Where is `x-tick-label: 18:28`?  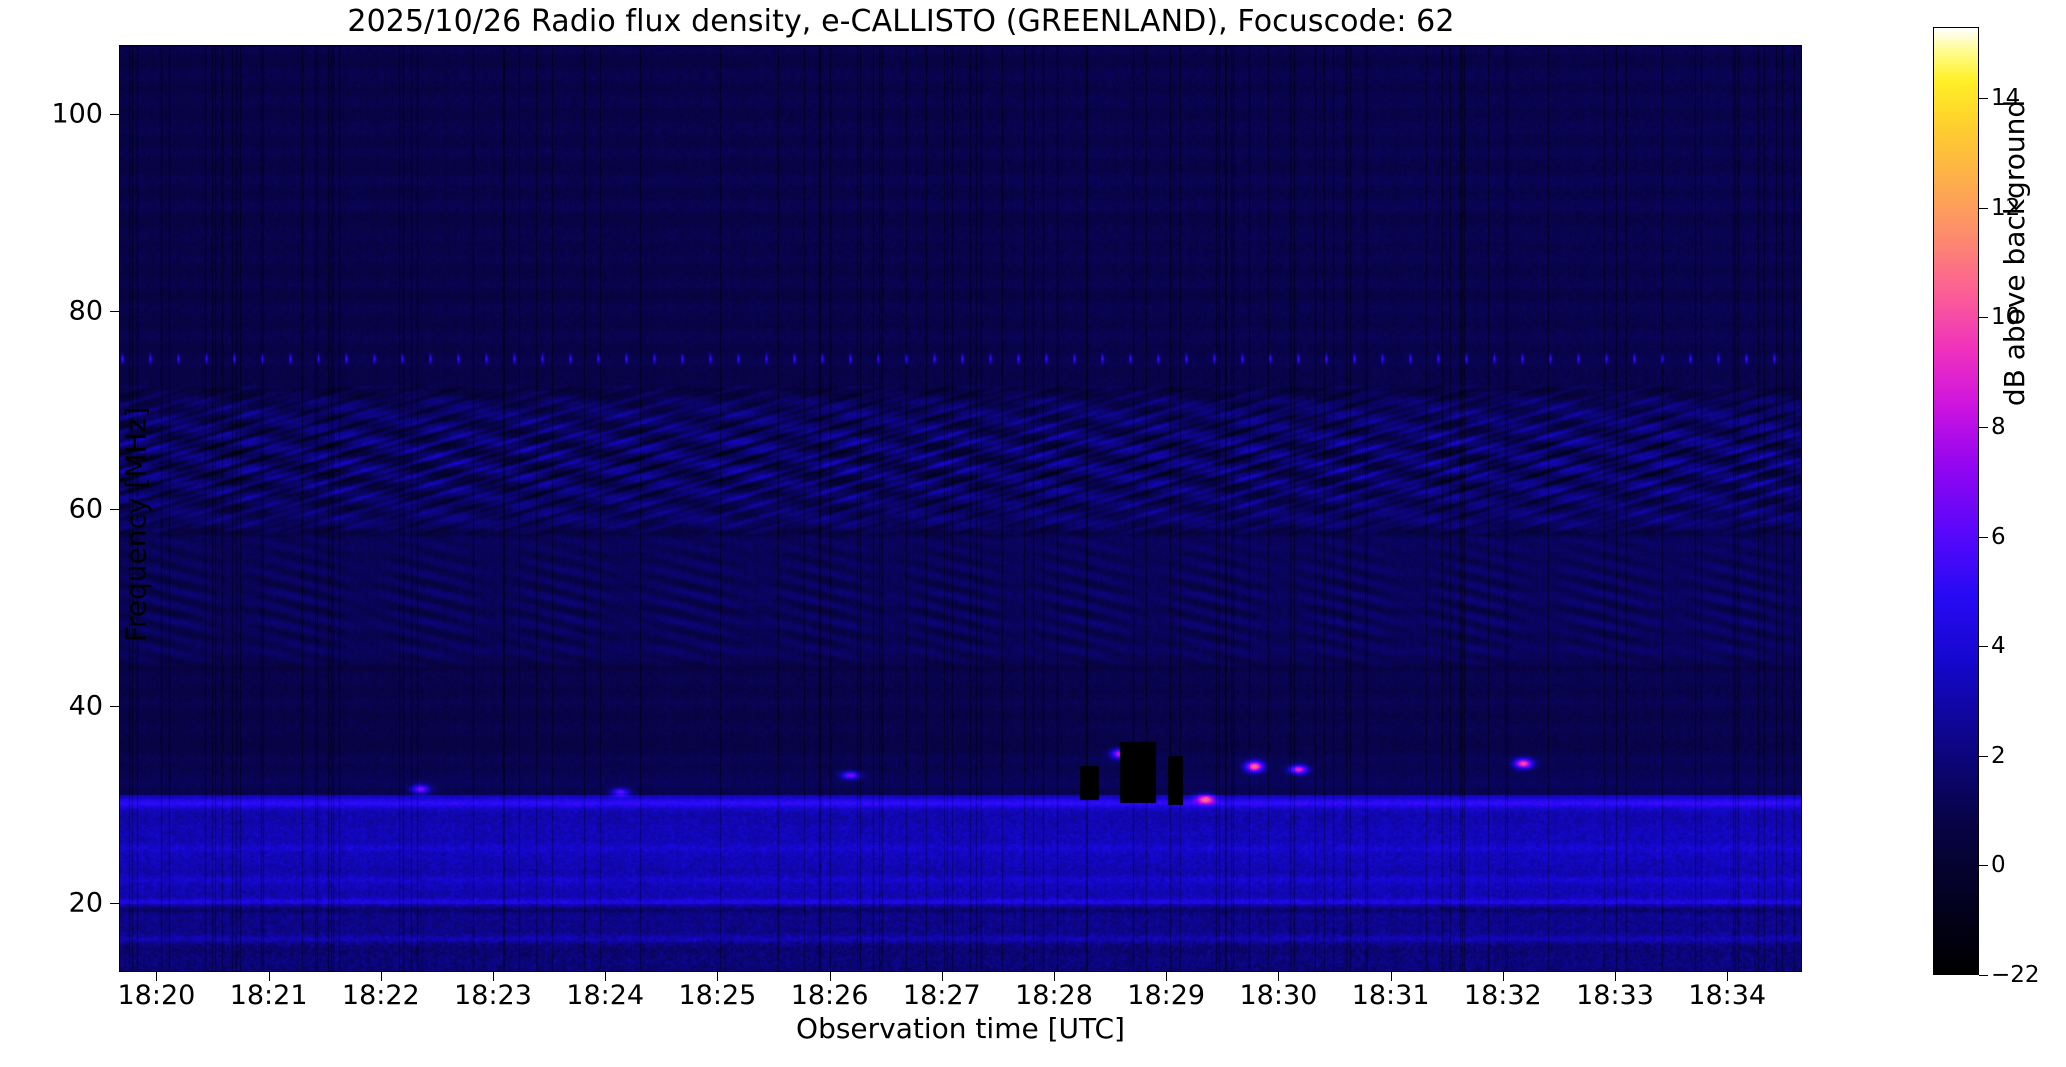
x-tick-label: 18:28 is located at coordinates (1054, 995).